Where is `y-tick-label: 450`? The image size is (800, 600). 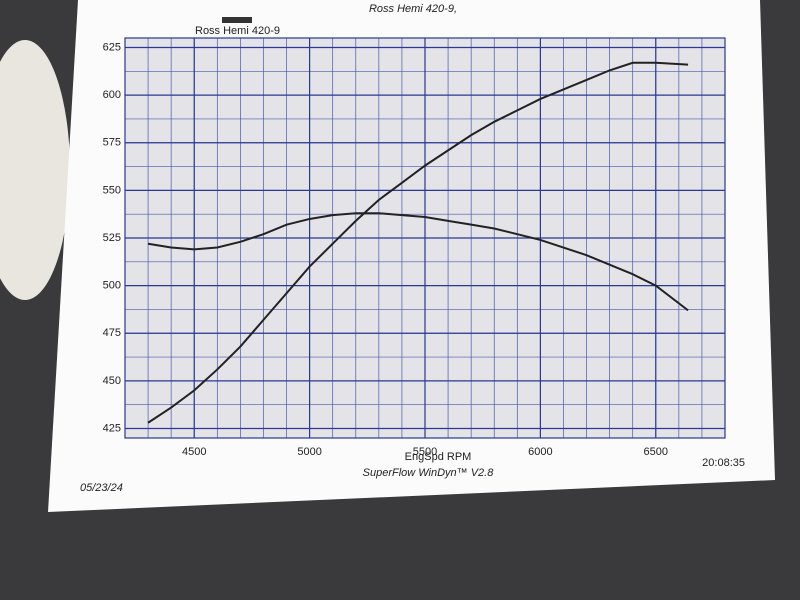 y-tick-label: 450 is located at coordinates (112, 381).